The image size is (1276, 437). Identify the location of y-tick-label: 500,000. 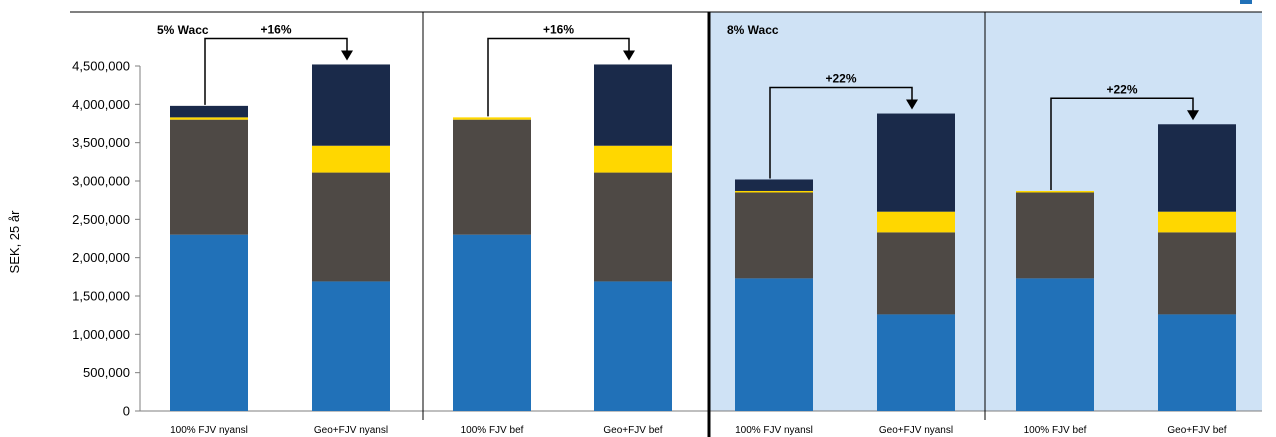
(106, 372).